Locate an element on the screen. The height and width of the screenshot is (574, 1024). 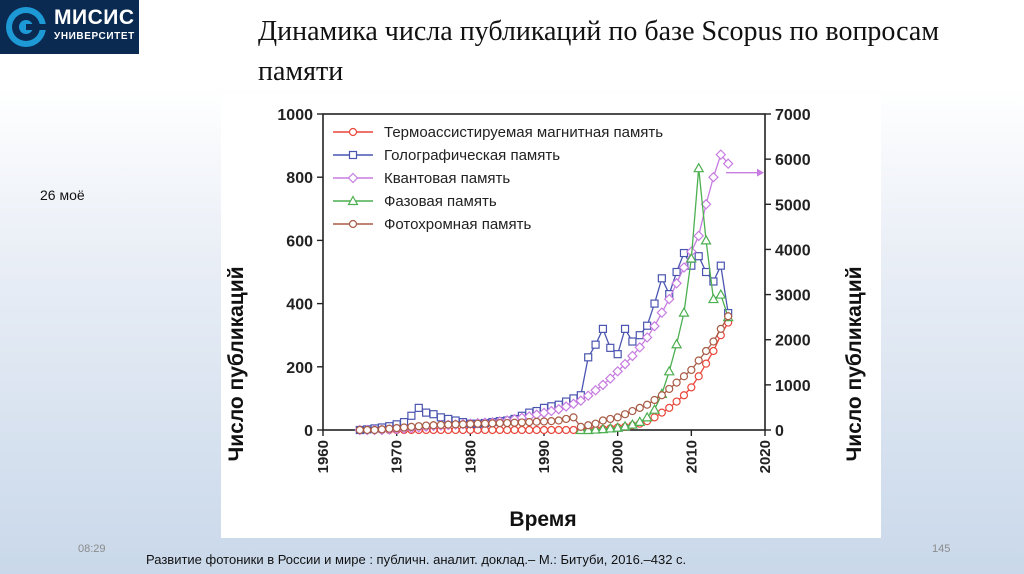
x-tick-label: 2020 is located at coordinates (765, 456).